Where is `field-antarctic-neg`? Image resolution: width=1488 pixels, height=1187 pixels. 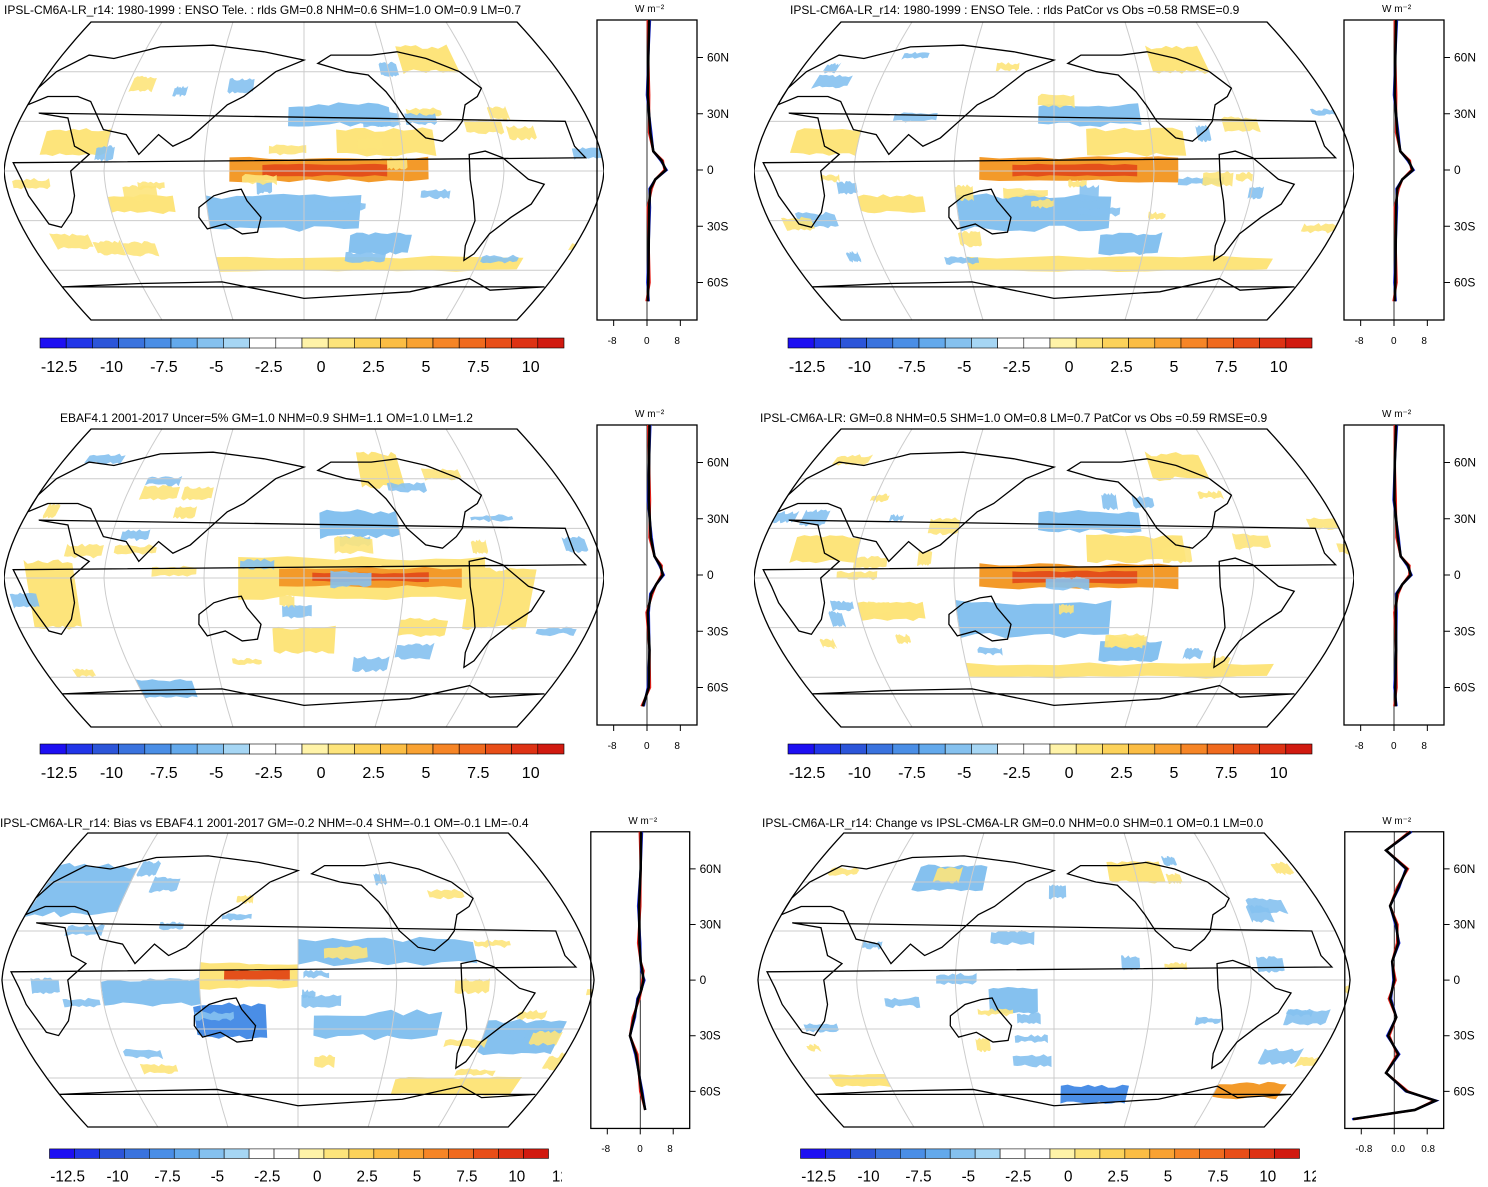
field-antarctic-neg is located at coordinates (166, 689).